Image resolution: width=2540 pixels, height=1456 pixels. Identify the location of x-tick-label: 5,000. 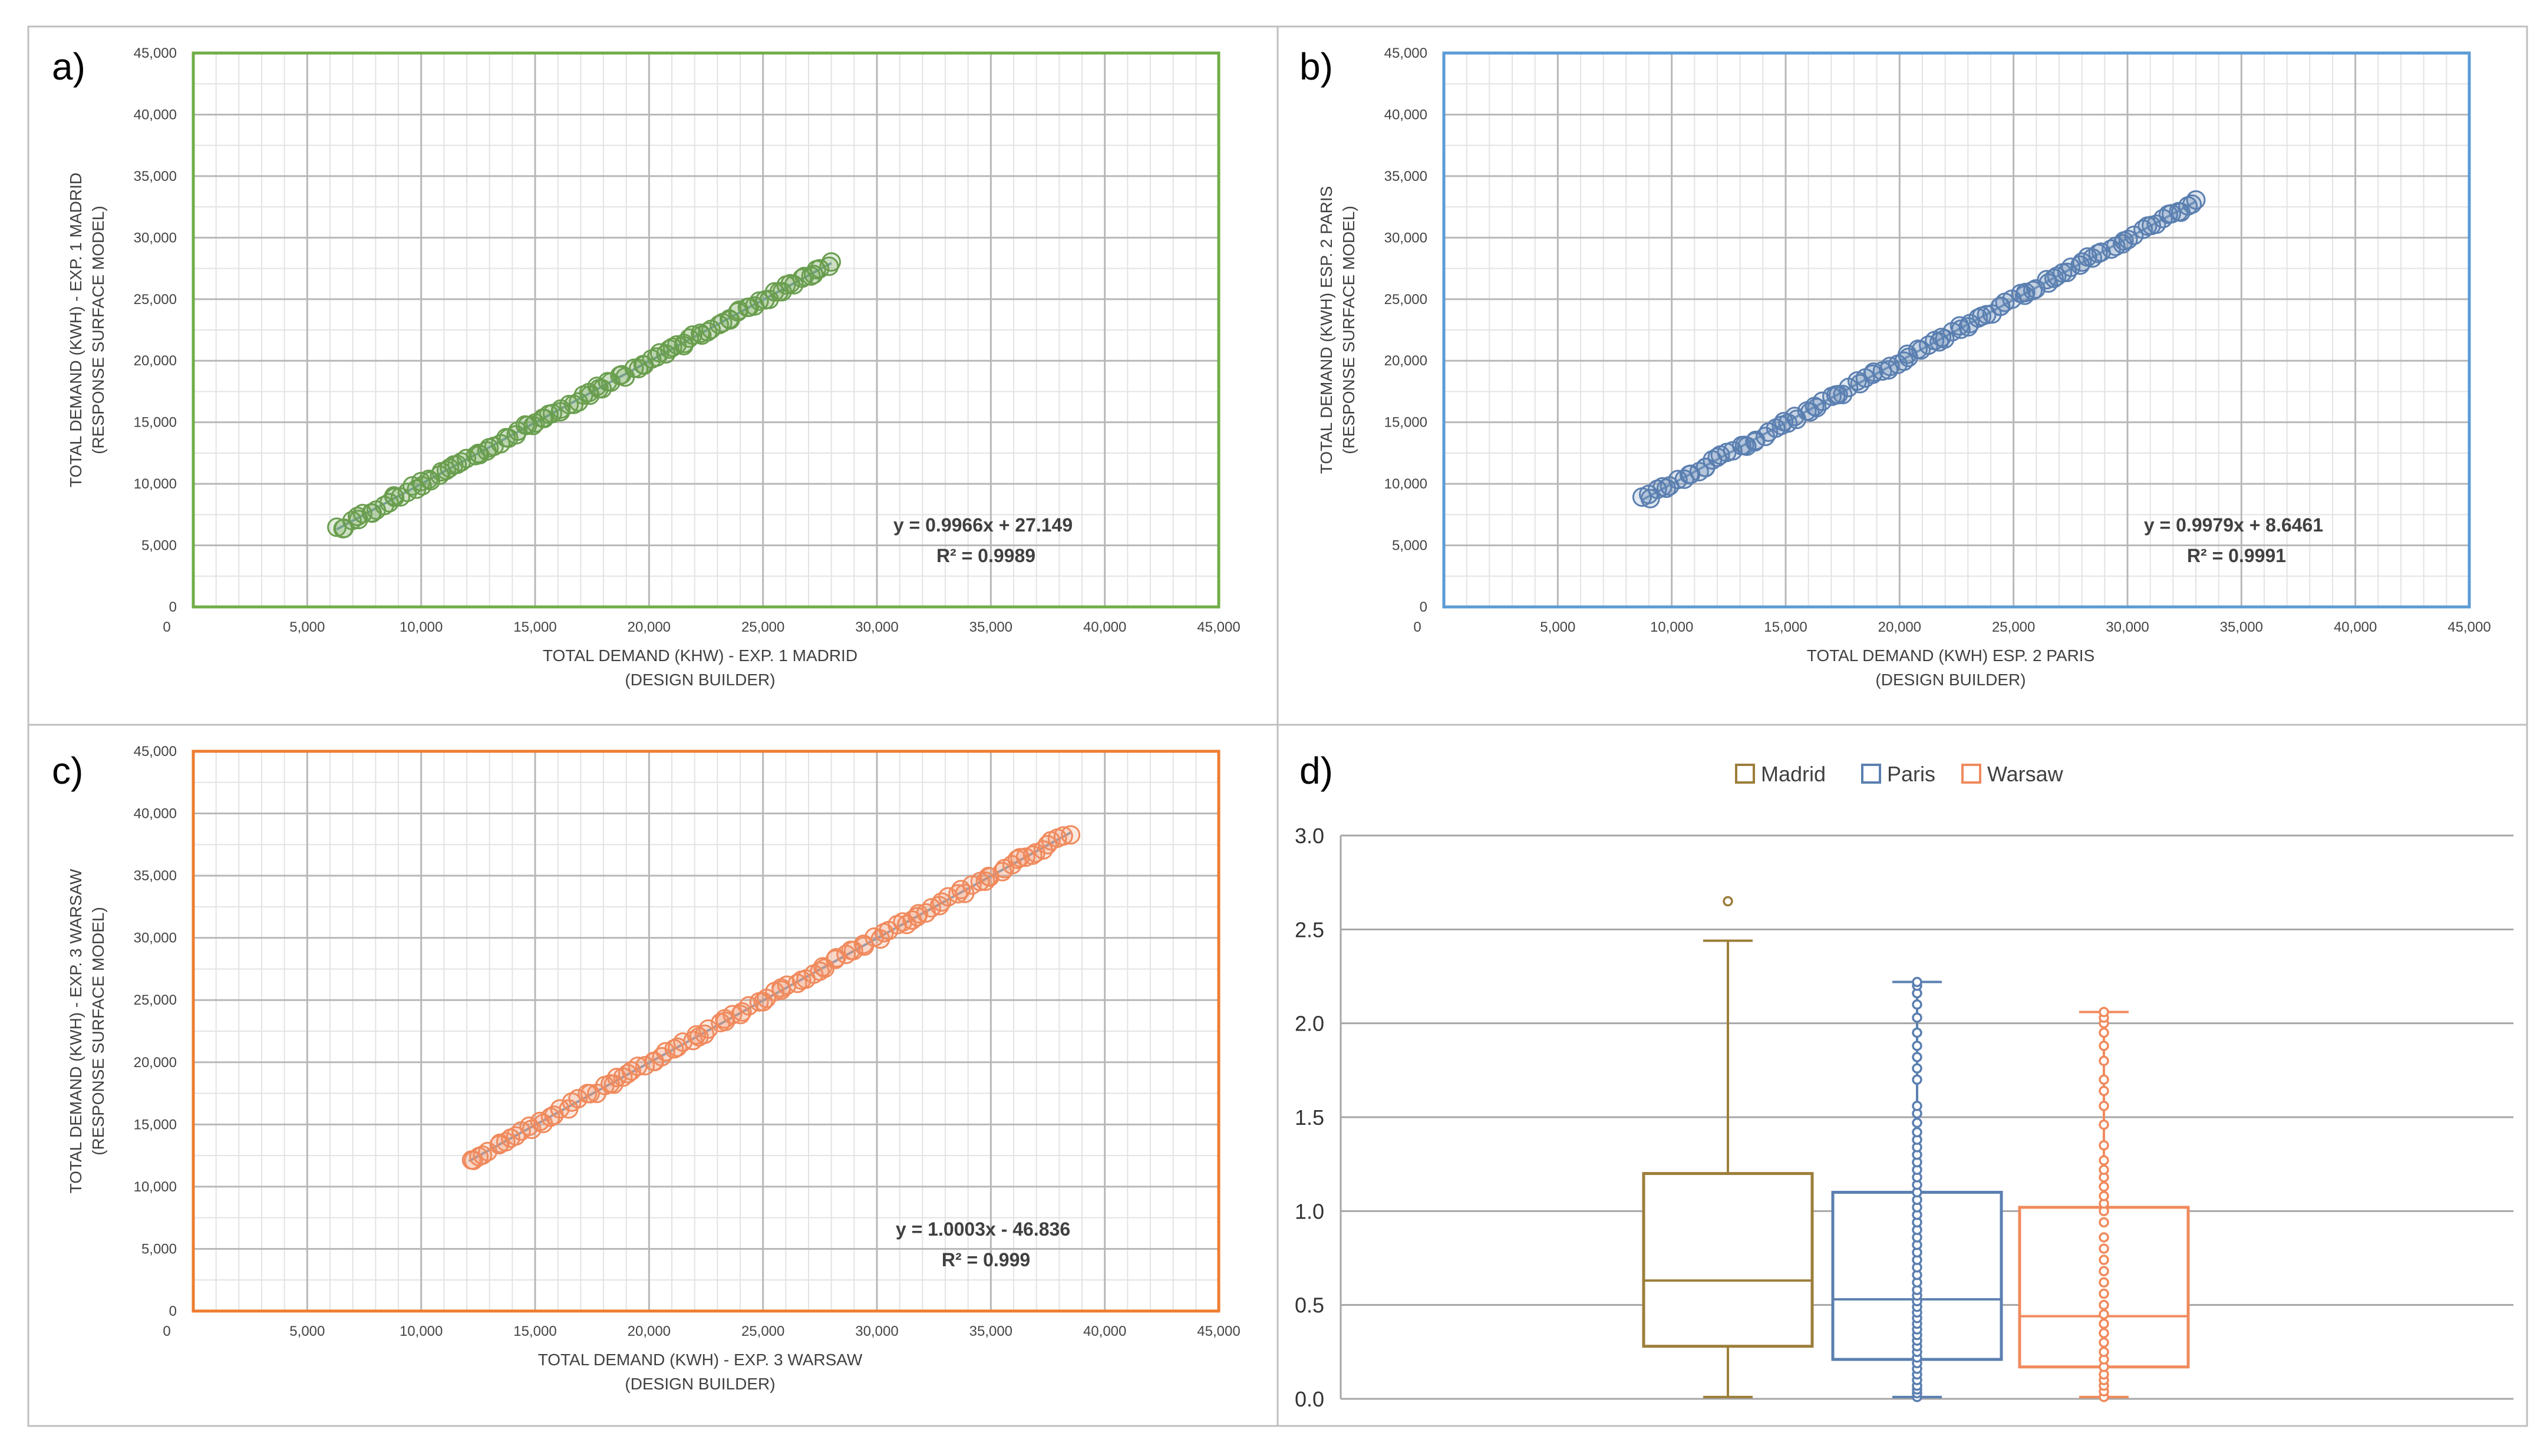
(1557, 627).